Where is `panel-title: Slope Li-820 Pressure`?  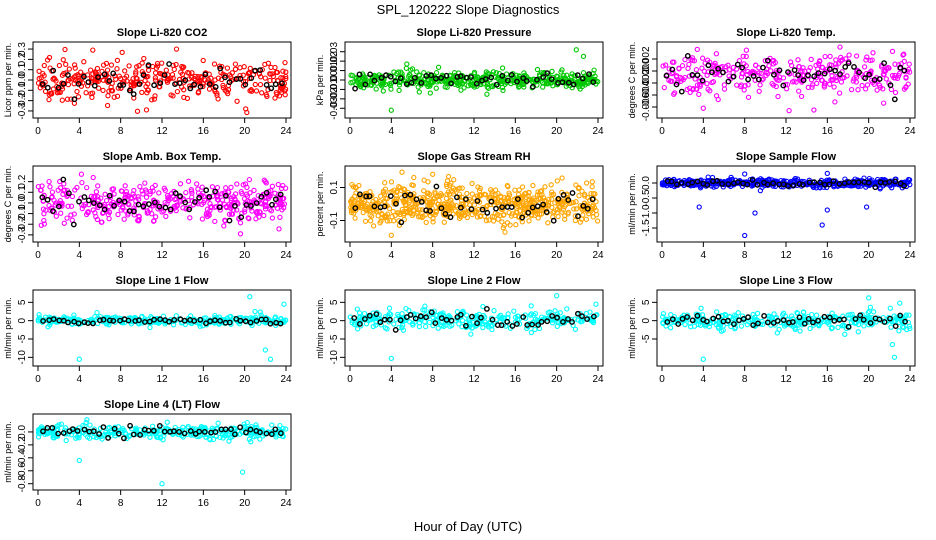
panel-title: Slope Li-820 Pressure is located at coordinates (474, 33).